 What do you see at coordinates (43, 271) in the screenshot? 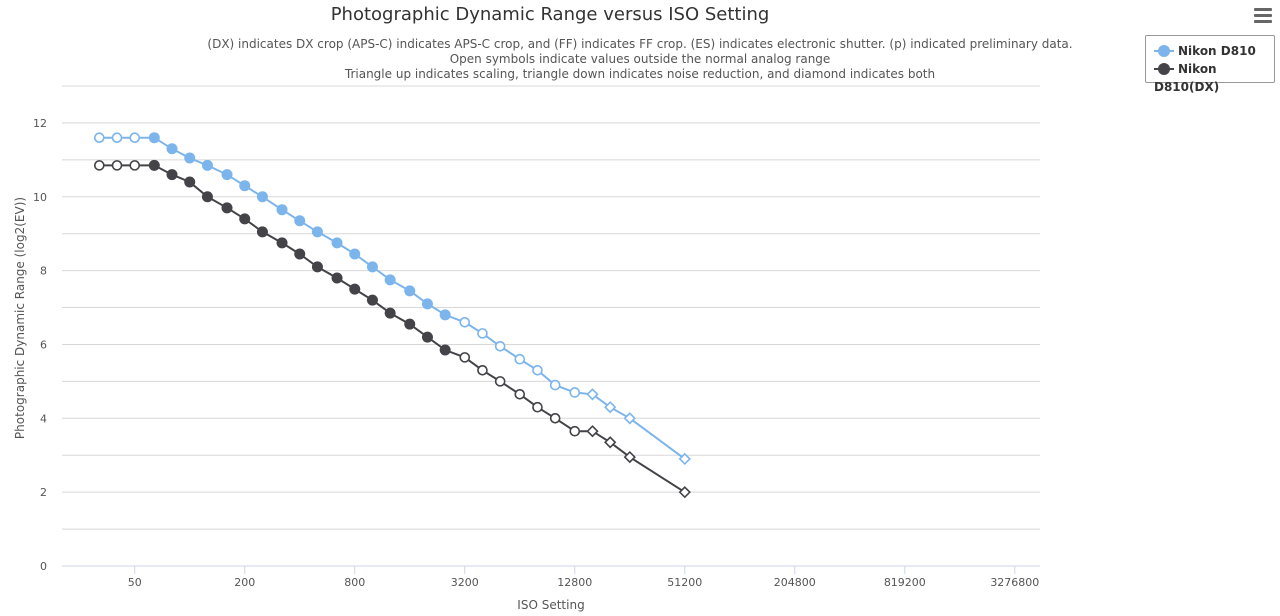
I see `y-tick-label: 8` at bounding box center [43, 271].